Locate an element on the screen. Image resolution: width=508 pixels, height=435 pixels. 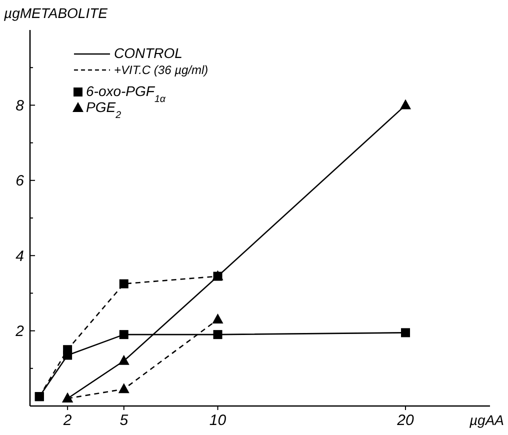
y-tick-label: 8 is located at coordinates (20, 105).